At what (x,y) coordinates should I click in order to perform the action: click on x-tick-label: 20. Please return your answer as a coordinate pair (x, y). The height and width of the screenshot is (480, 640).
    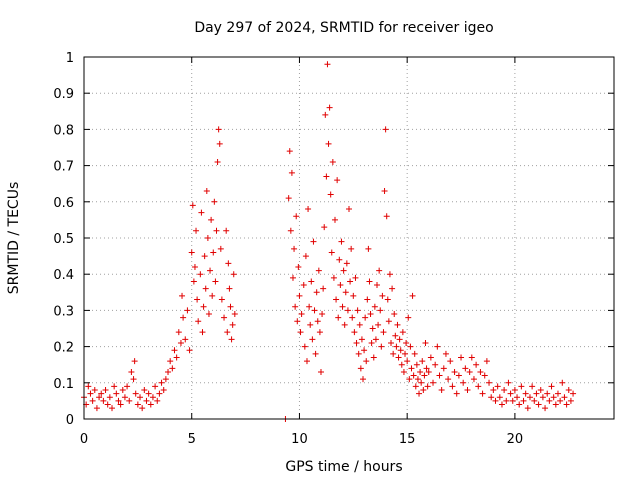
    Looking at the image, I should click on (515, 439).